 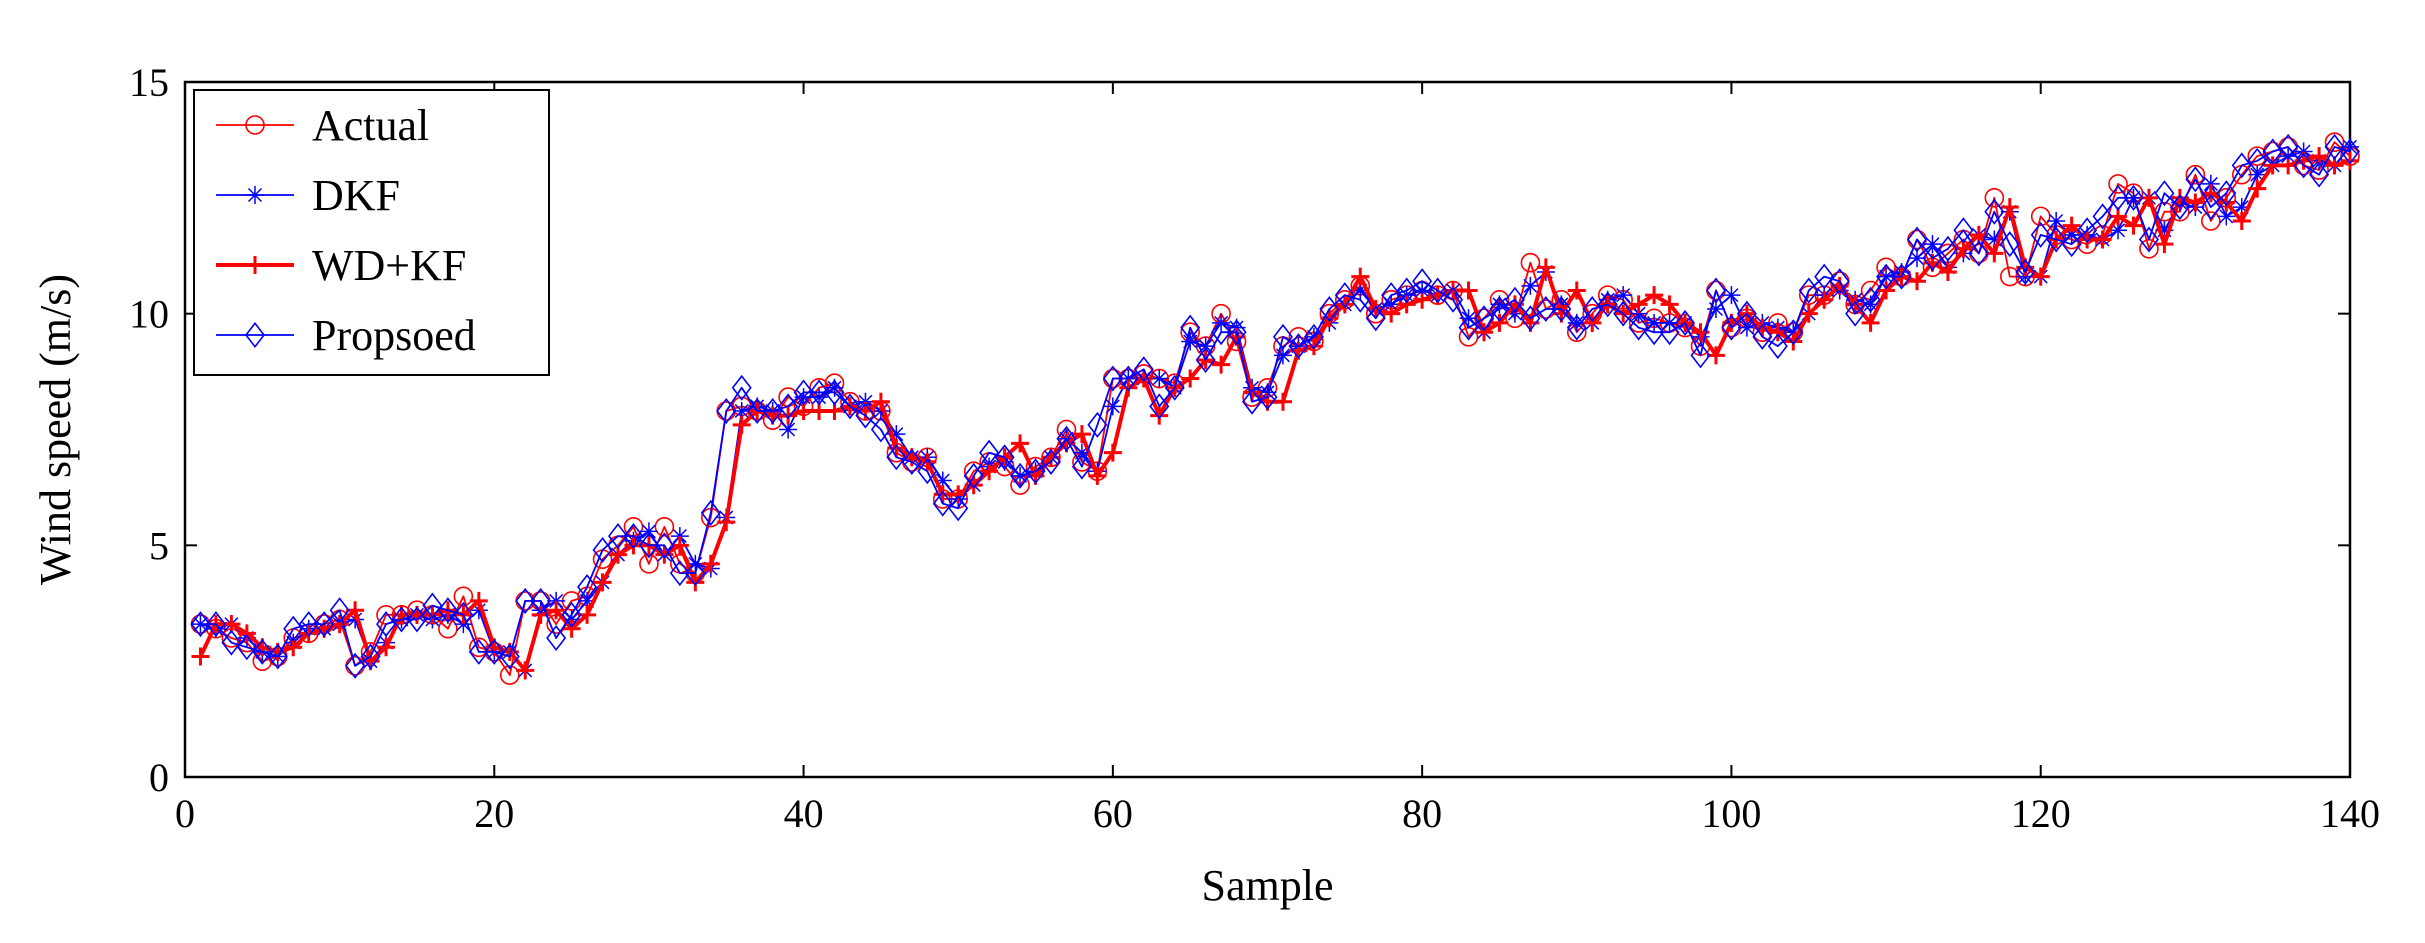 What do you see at coordinates (1422, 813) in the screenshot?
I see `x-tick-label: 80` at bounding box center [1422, 813].